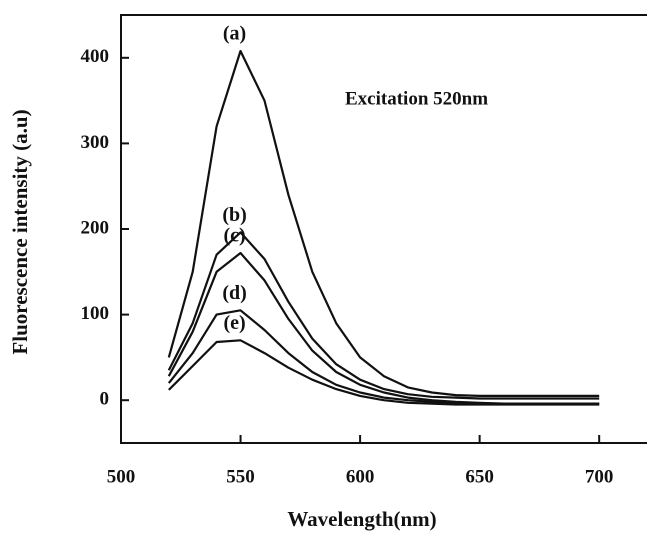  What do you see at coordinates (234, 215) in the screenshot?
I see `series-label: (b)` at bounding box center [234, 215].